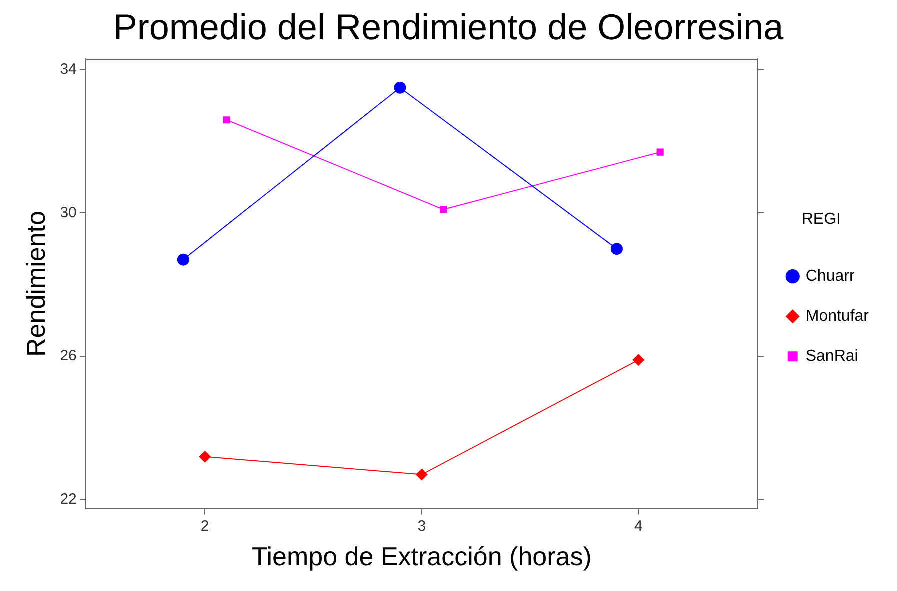 The image size is (897, 591). I want to click on x-tick-label: 3, so click(422, 526).